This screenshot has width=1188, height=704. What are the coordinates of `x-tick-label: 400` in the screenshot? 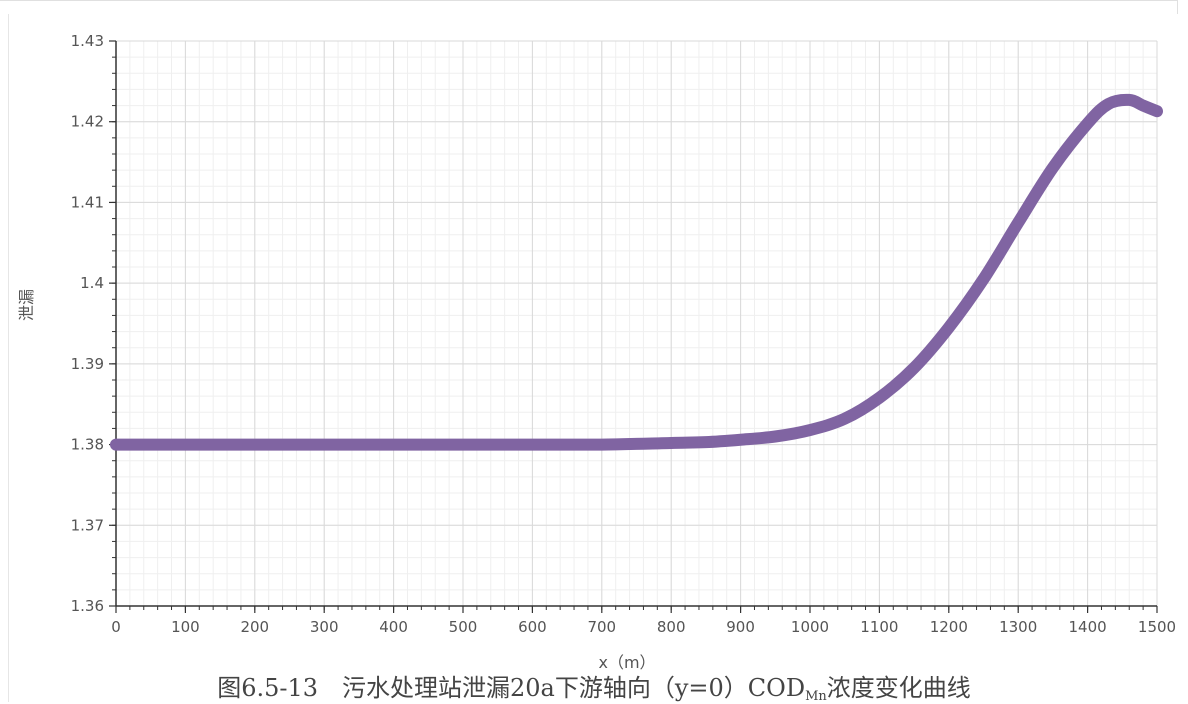 It's located at (393, 627).